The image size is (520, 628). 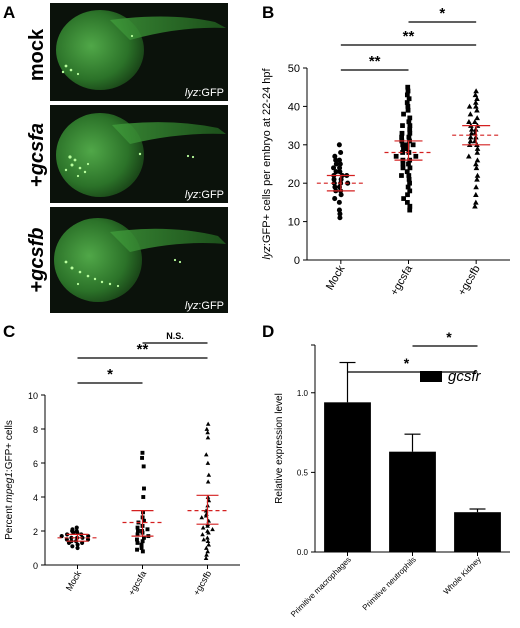 What do you see at coordinates (35, 430) in the screenshot?
I see `y-tick-label: 8` at bounding box center [35, 430].